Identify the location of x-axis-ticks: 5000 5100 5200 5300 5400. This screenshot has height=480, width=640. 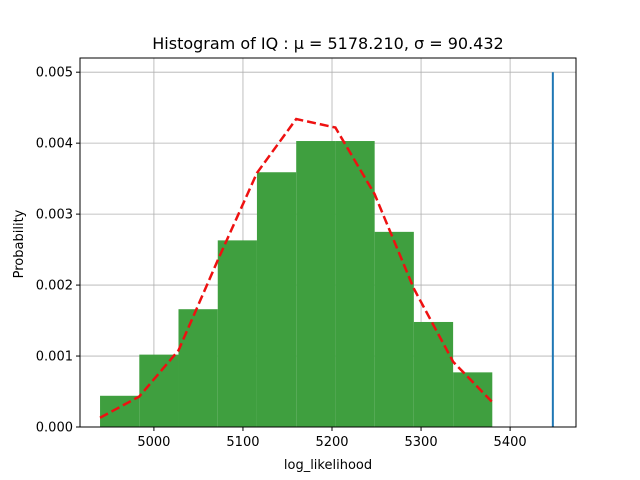
(332, 438).